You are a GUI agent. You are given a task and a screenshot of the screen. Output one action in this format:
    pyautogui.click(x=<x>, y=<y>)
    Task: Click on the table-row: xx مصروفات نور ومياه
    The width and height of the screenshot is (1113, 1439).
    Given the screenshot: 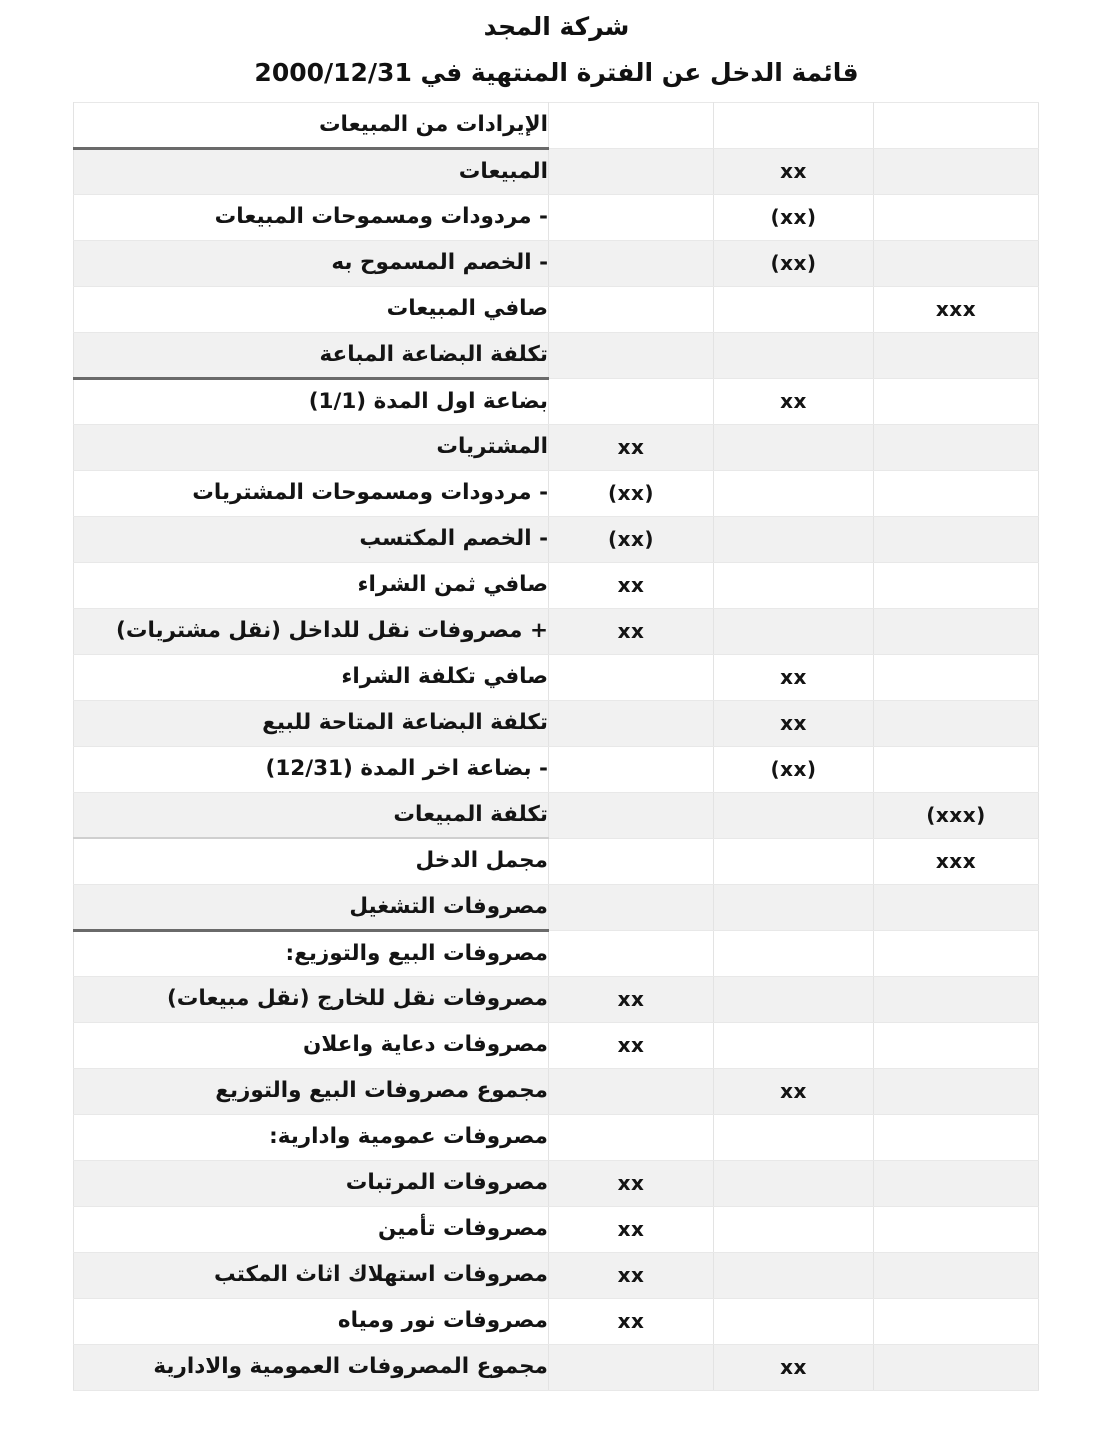 What is the action you would take?
    pyautogui.click(x=556, y=1321)
    